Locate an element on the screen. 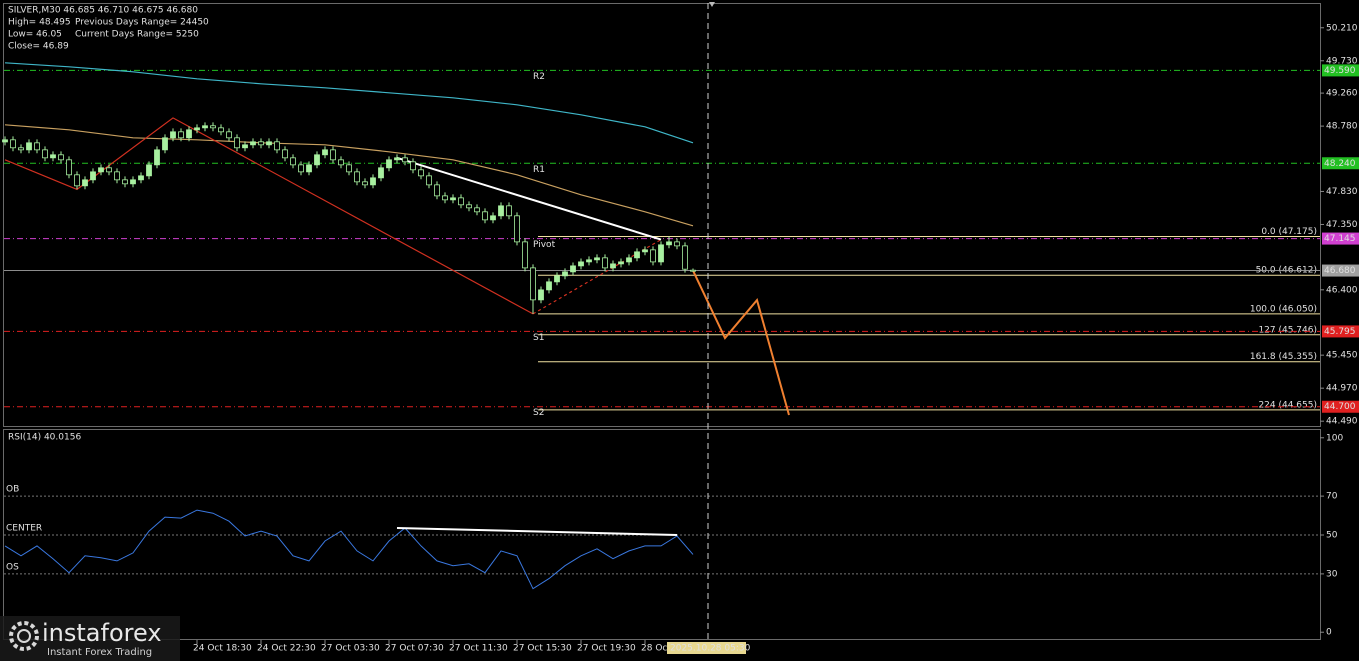 Image resolution: width=1359 pixels, height=661 pixels. info-text: High= 48.495 is located at coordinates (39, 23).